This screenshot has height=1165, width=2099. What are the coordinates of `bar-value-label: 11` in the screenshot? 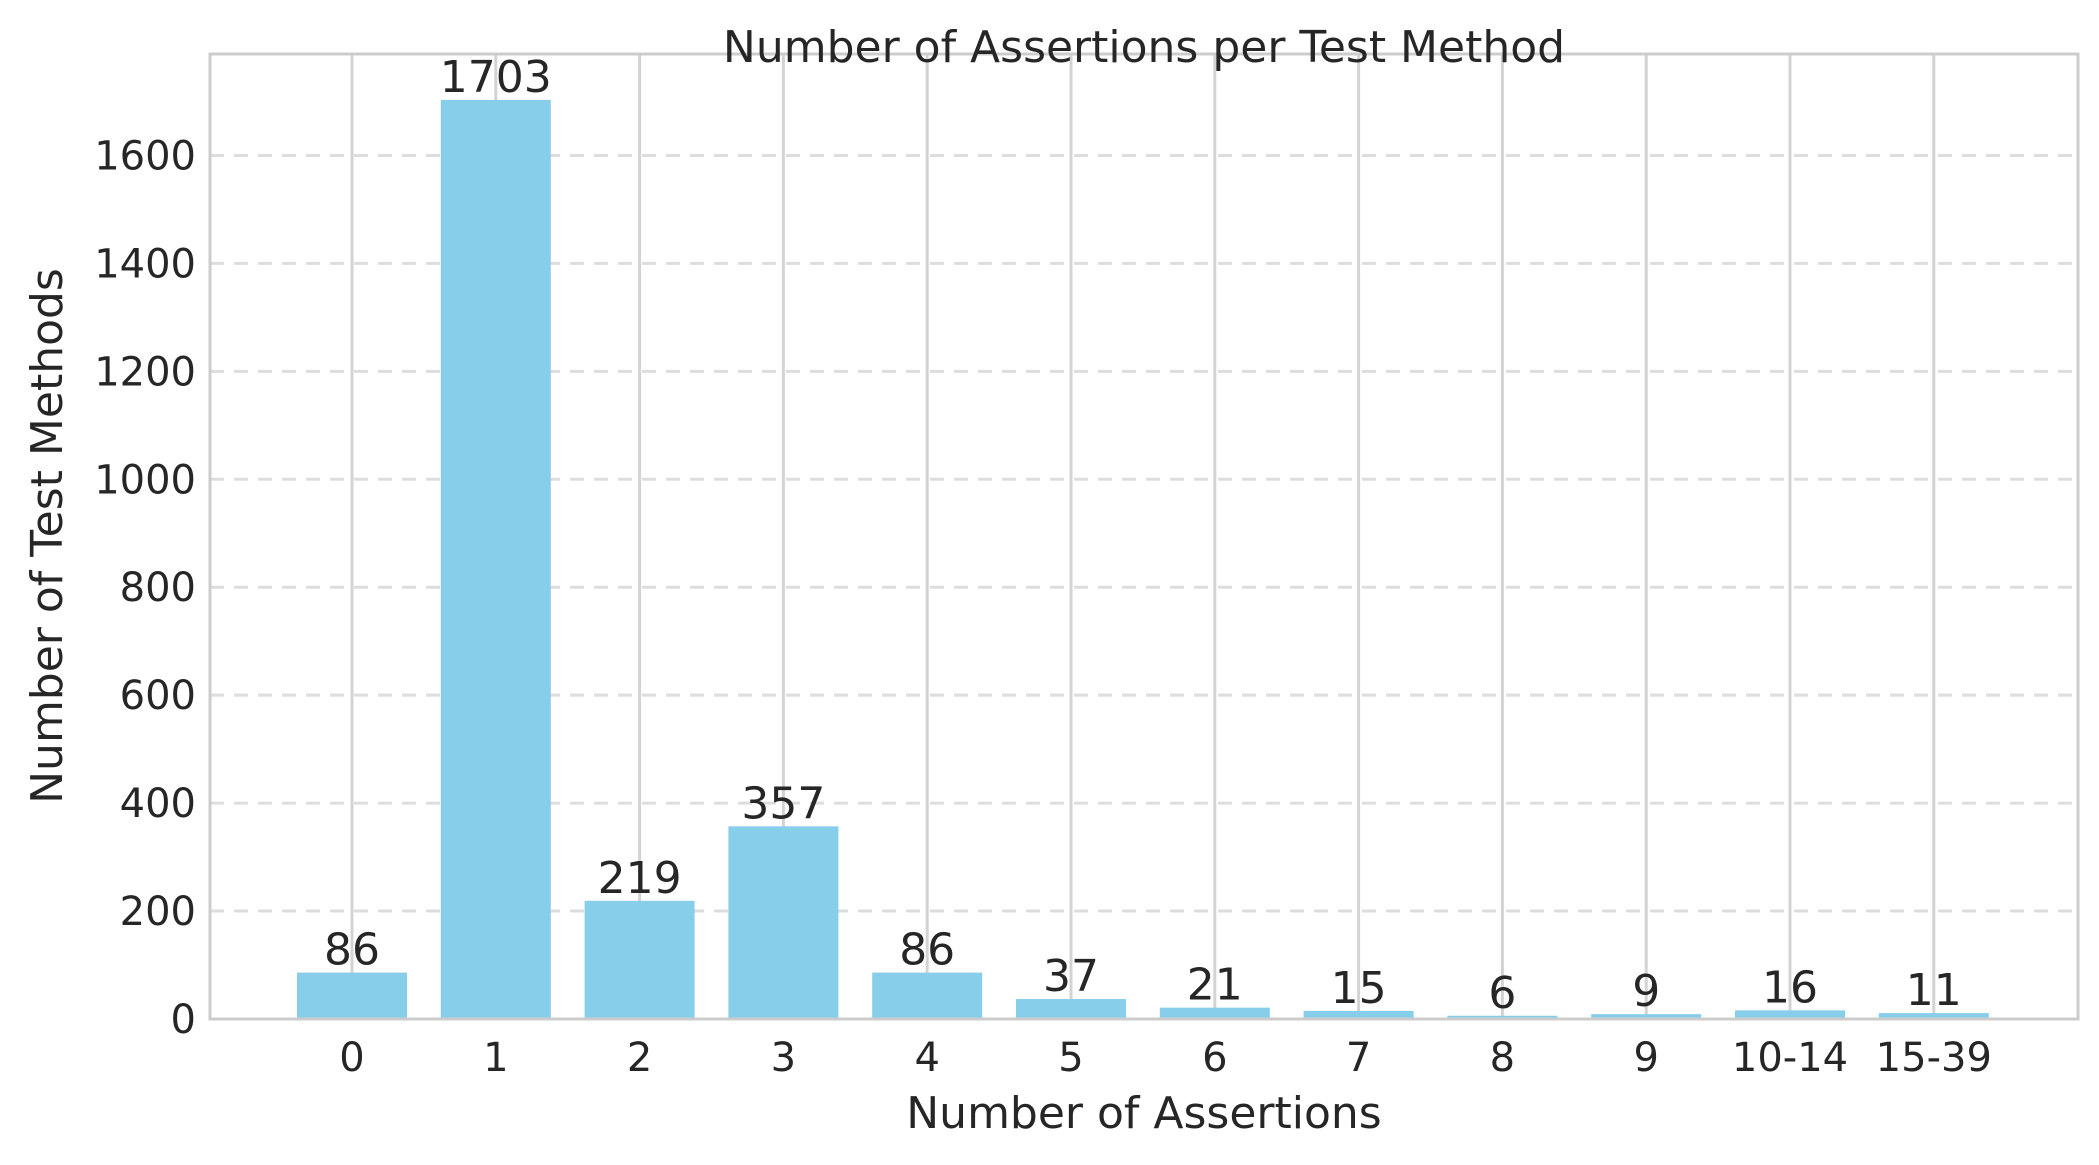 It's located at (1934, 990).